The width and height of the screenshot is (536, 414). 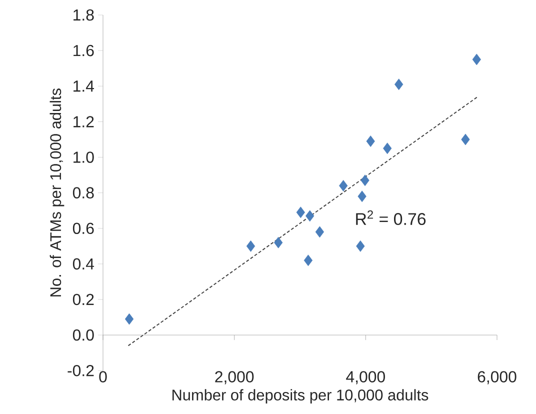 What do you see at coordinates (103, 376) in the screenshot?
I see `x-tick-label: 0` at bounding box center [103, 376].